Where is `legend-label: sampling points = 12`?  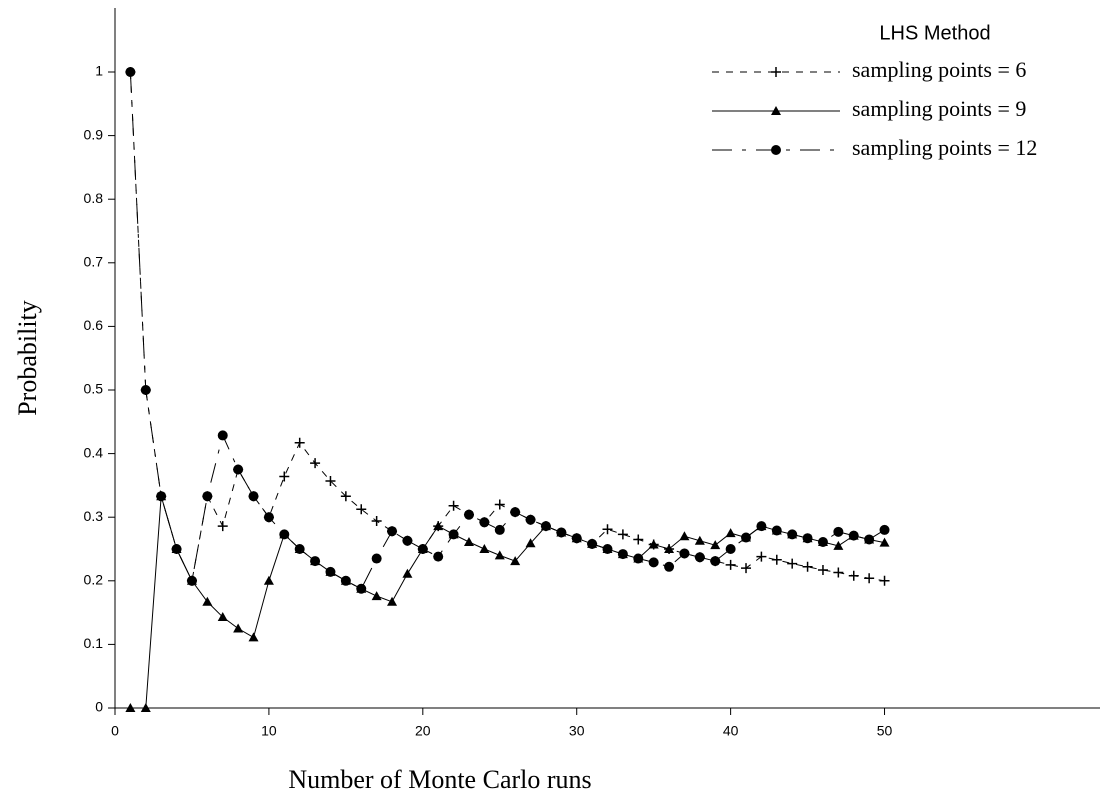 legend-label: sampling points = 12 is located at coordinates (944, 147).